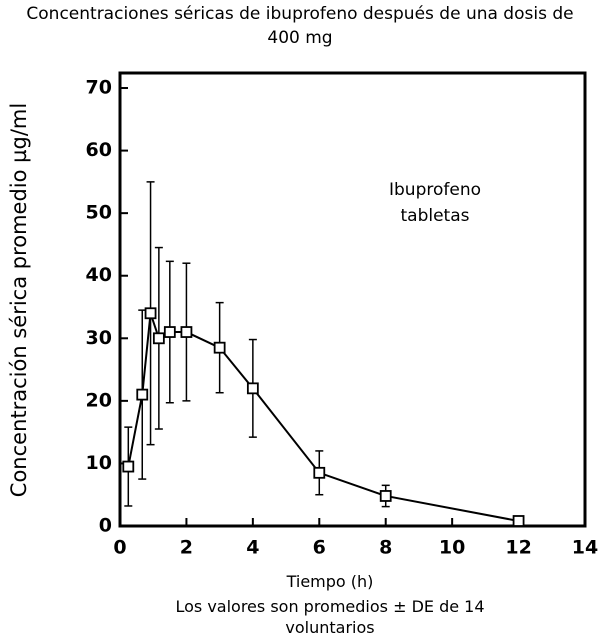  I want to click on y-tick-label: 30, so click(99, 338).